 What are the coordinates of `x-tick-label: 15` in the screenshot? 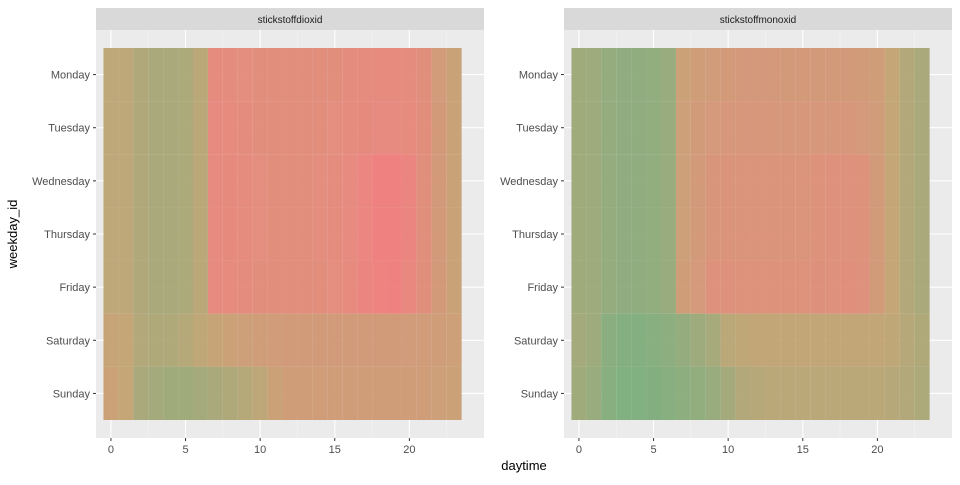 It's located at (335, 450).